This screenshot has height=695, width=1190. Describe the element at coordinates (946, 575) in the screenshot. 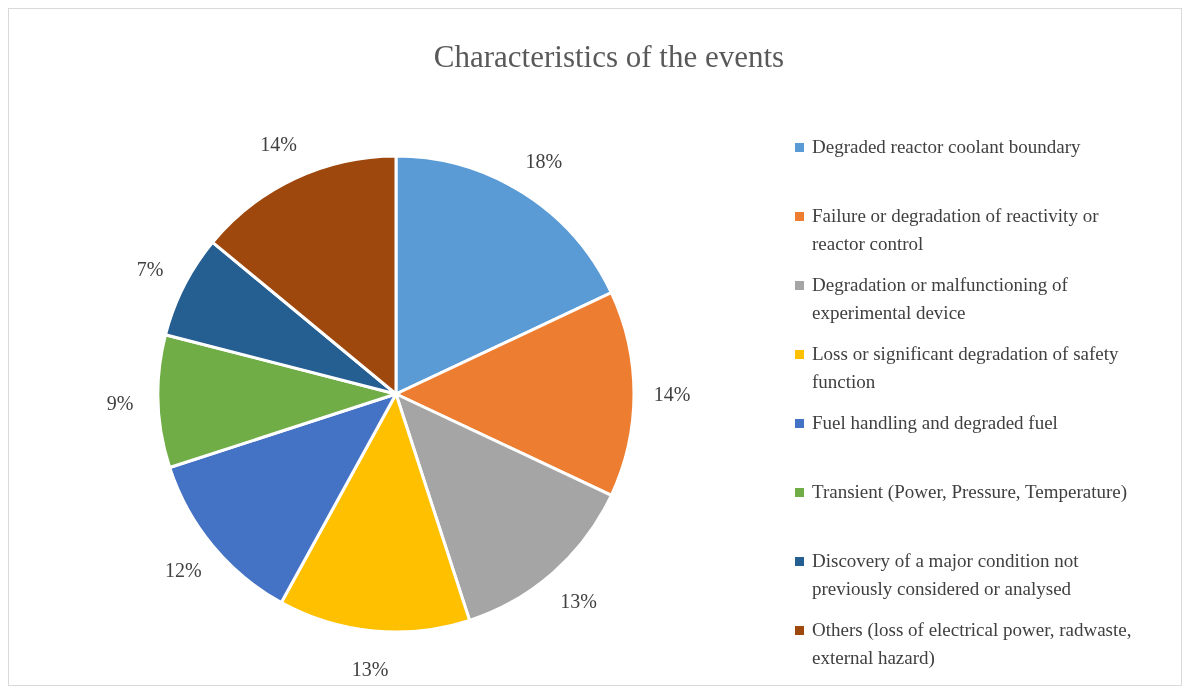

I see `legend-label: Discovery of a major condition not previously considered or analysed` at that location.